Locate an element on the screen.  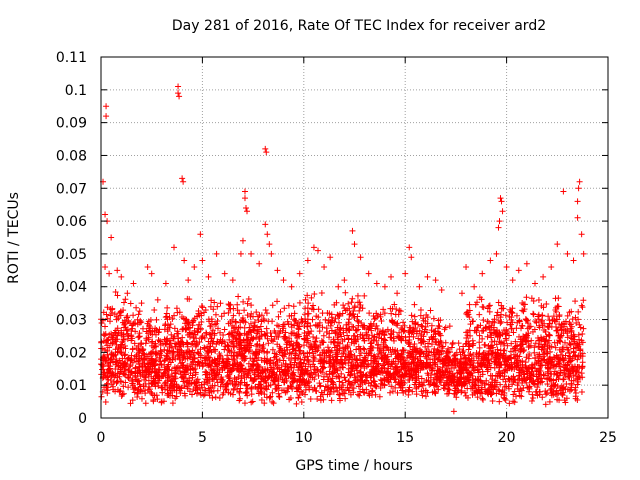
y-tick-label: 0.02 is located at coordinates (71, 353).